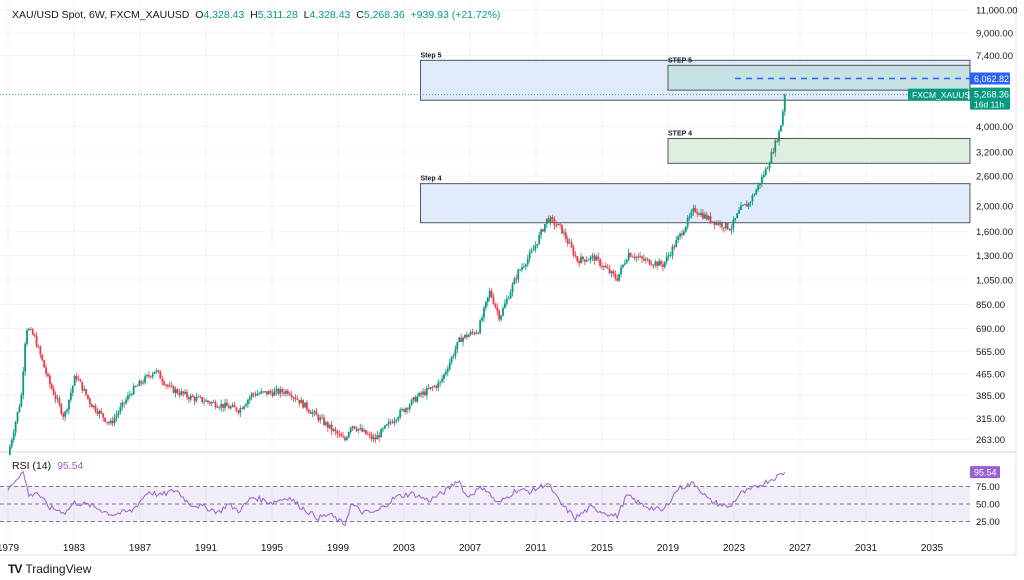 This screenshot has height=580, width=1024. I want to click on y-tick-label: 1,300.00, so click(994, 256).